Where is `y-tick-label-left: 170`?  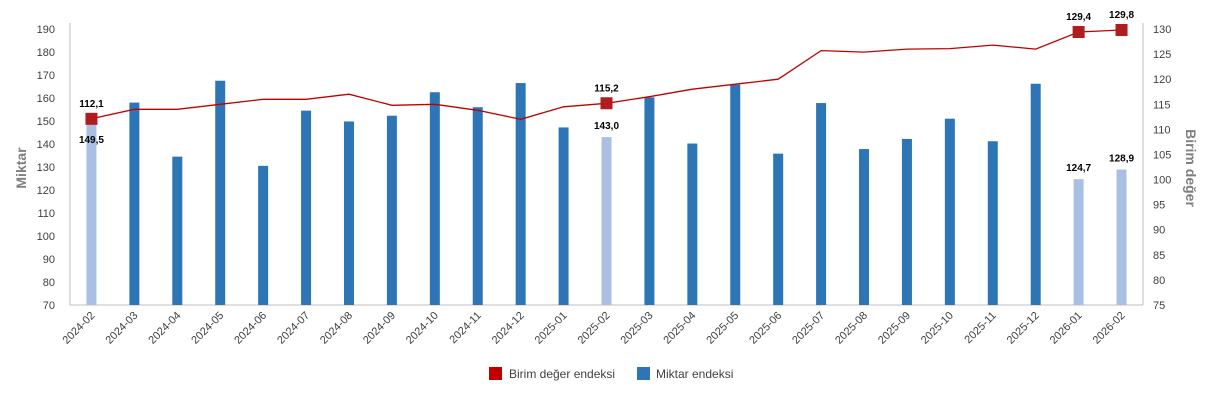 y-tick-label-left: 170 is located at coordinates (46, 76).